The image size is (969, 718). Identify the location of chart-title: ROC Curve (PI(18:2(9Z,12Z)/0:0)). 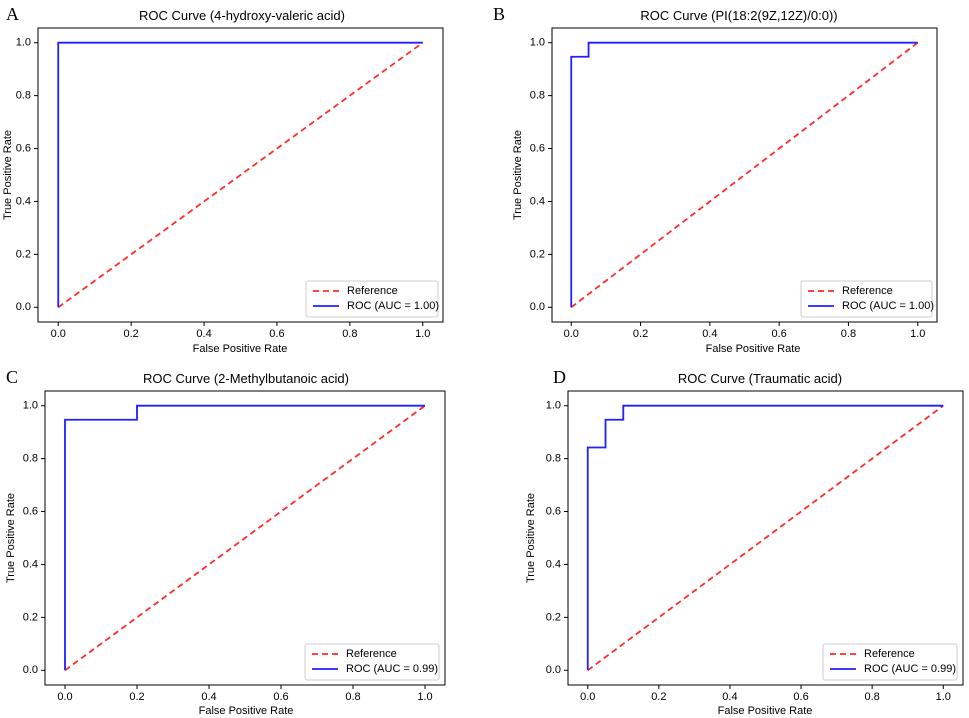
(738, 15).